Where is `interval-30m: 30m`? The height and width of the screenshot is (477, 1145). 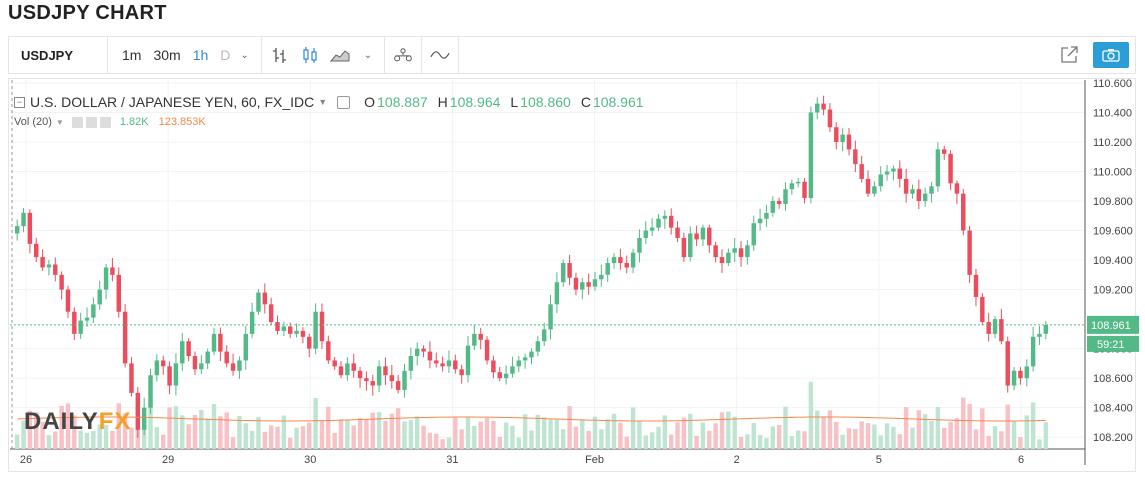
interval-30m: 30m is located at coordinates (167, 55).